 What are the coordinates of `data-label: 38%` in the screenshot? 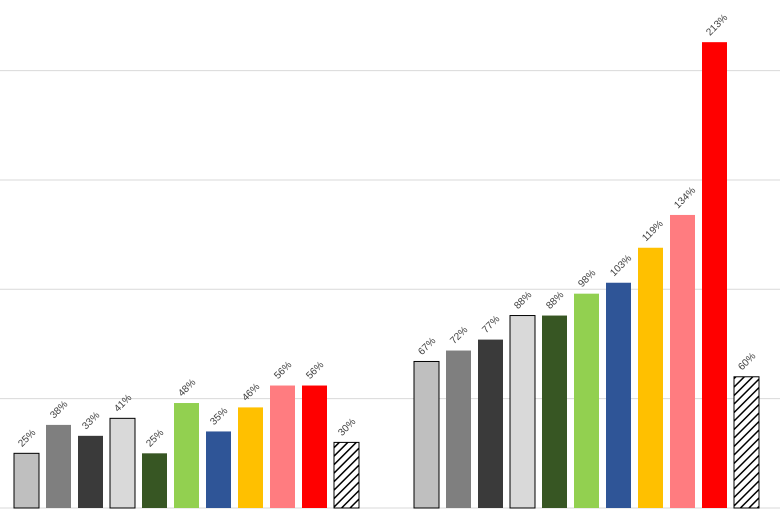 It's located at (59, 410).